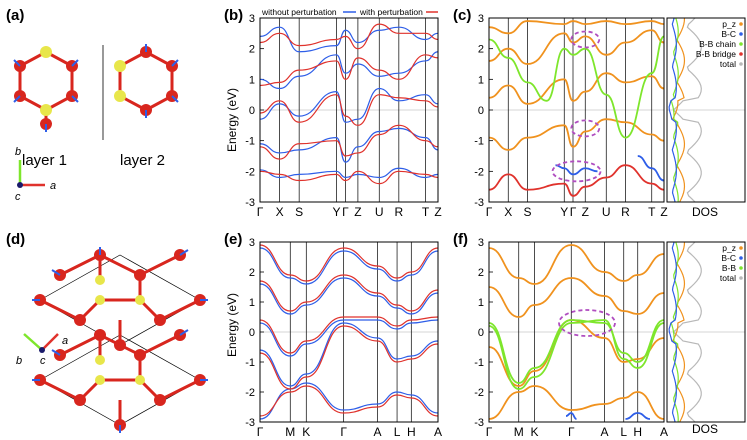 This screenshot has height=440, width=747. I want to click on layer-2-label: layer 2, so click(142, 160).